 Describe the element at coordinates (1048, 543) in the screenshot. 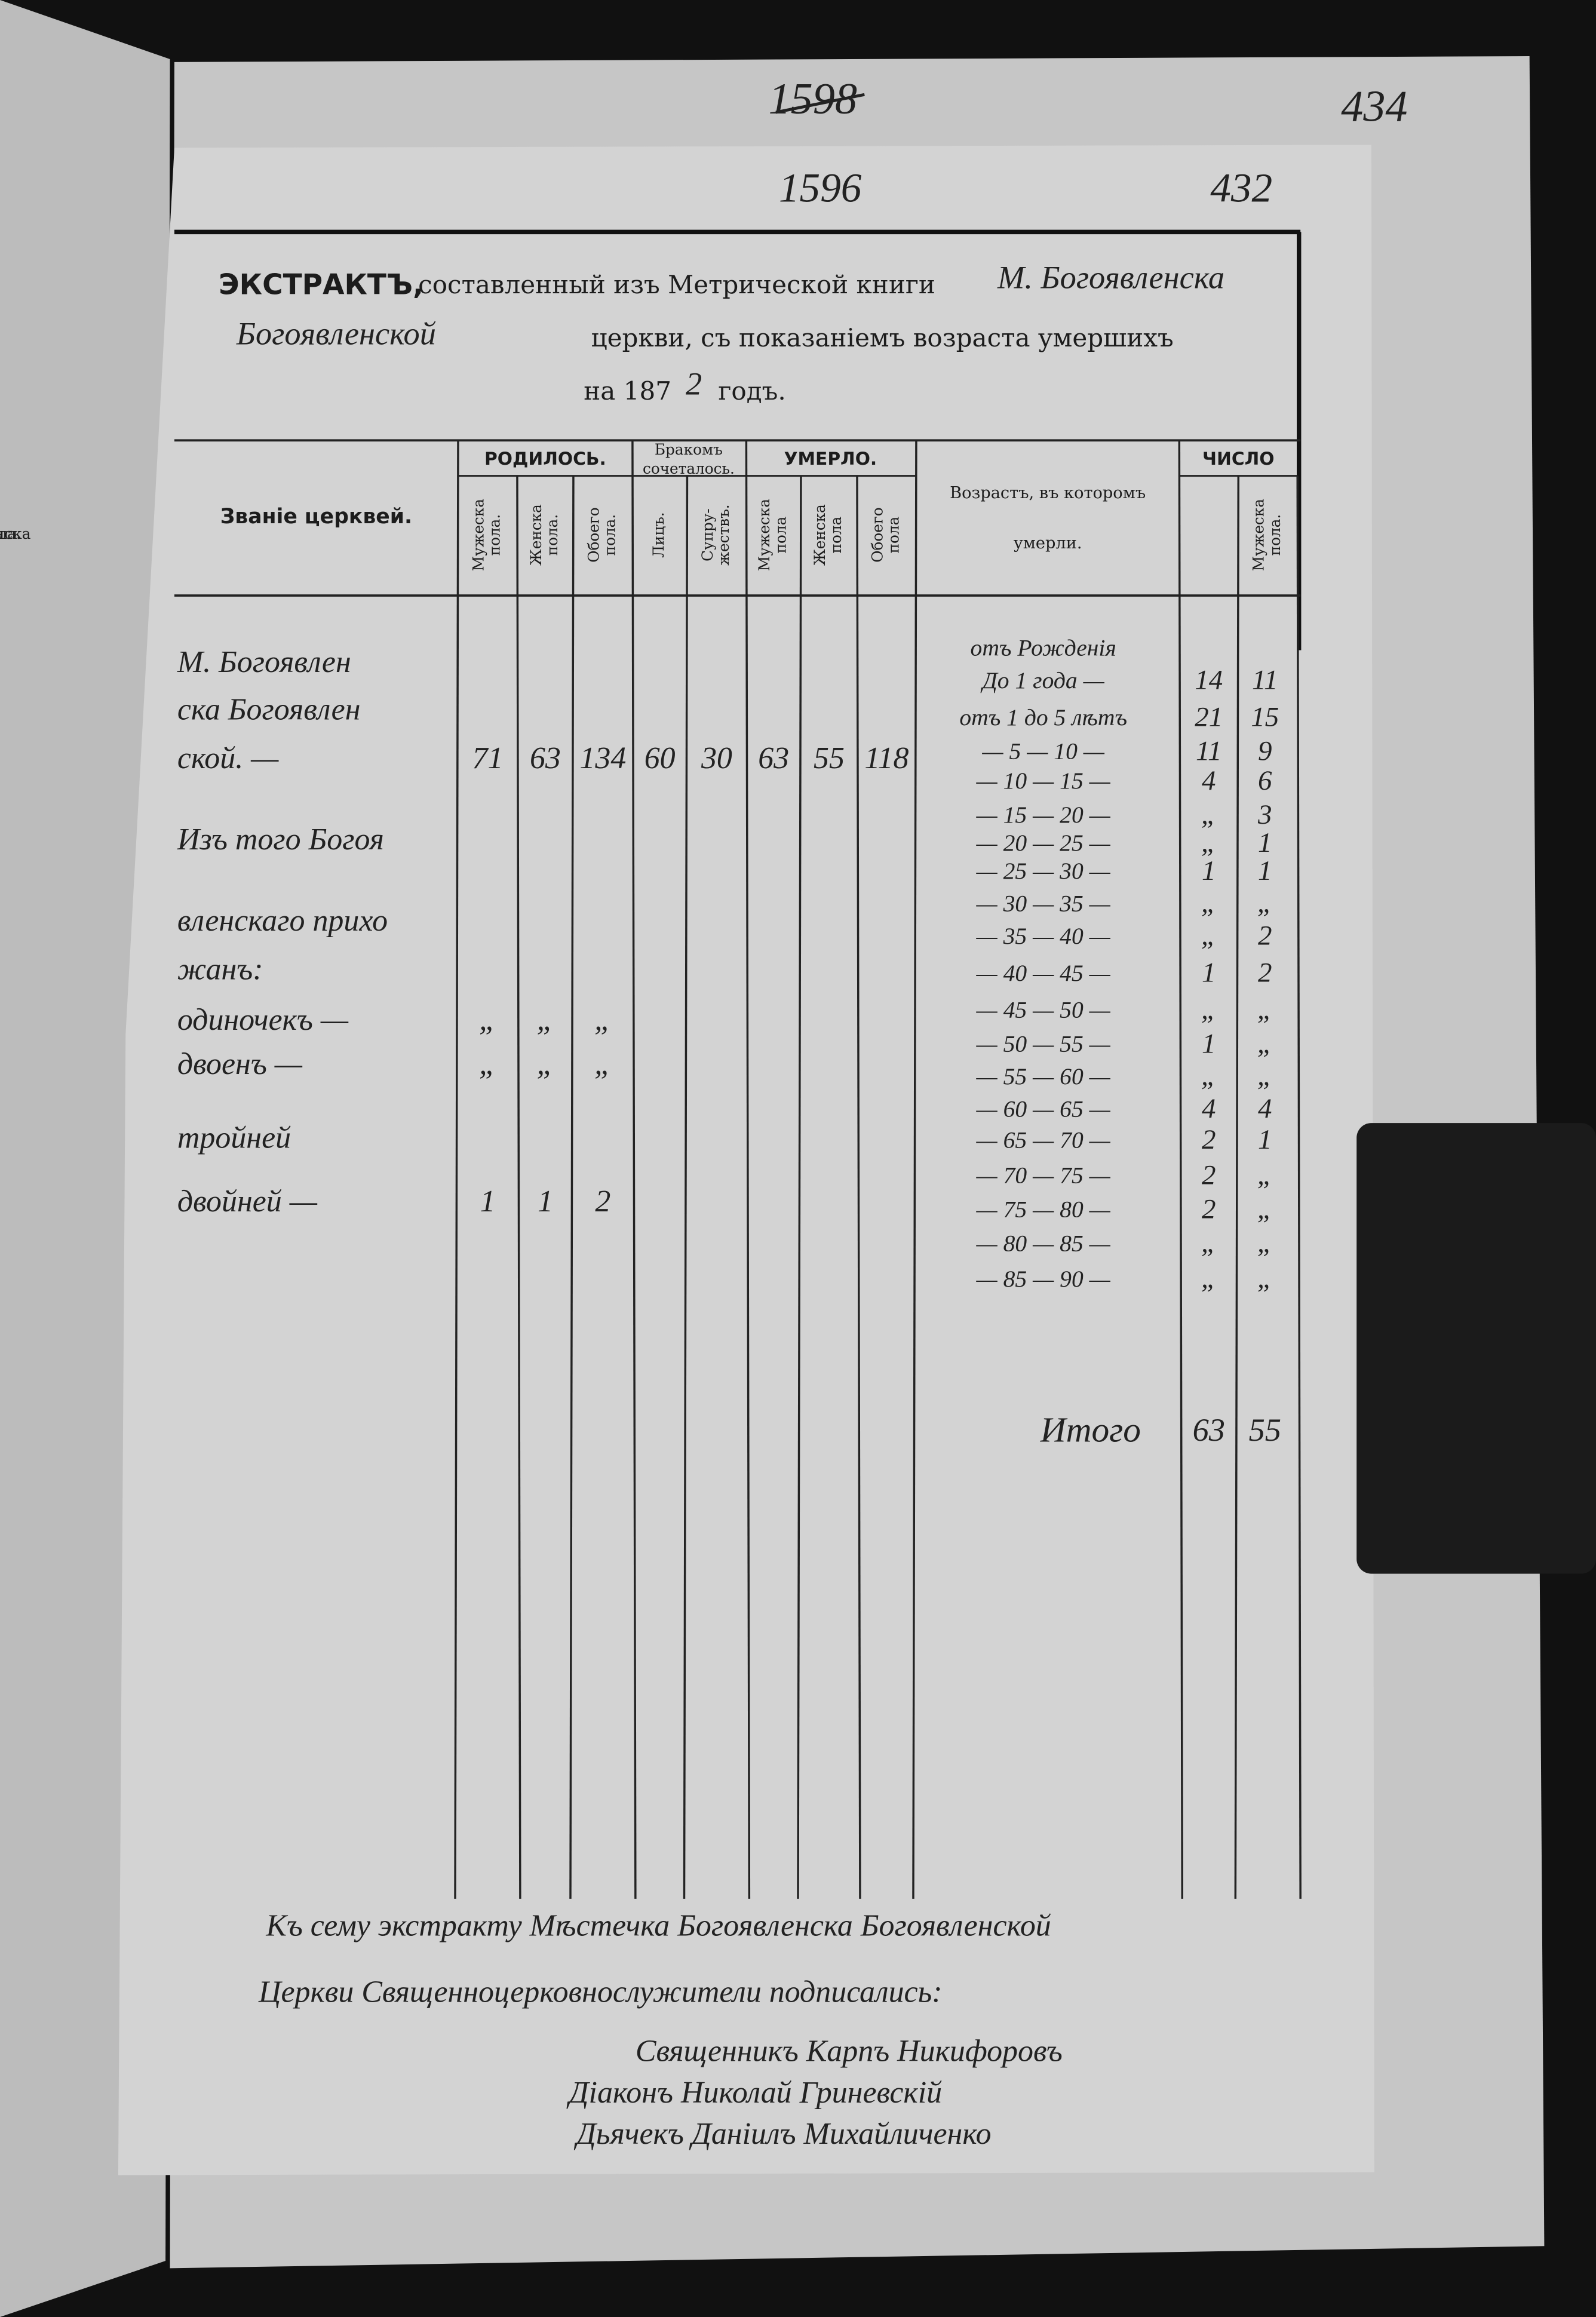

I see `header-cell: умерли.` at that location.